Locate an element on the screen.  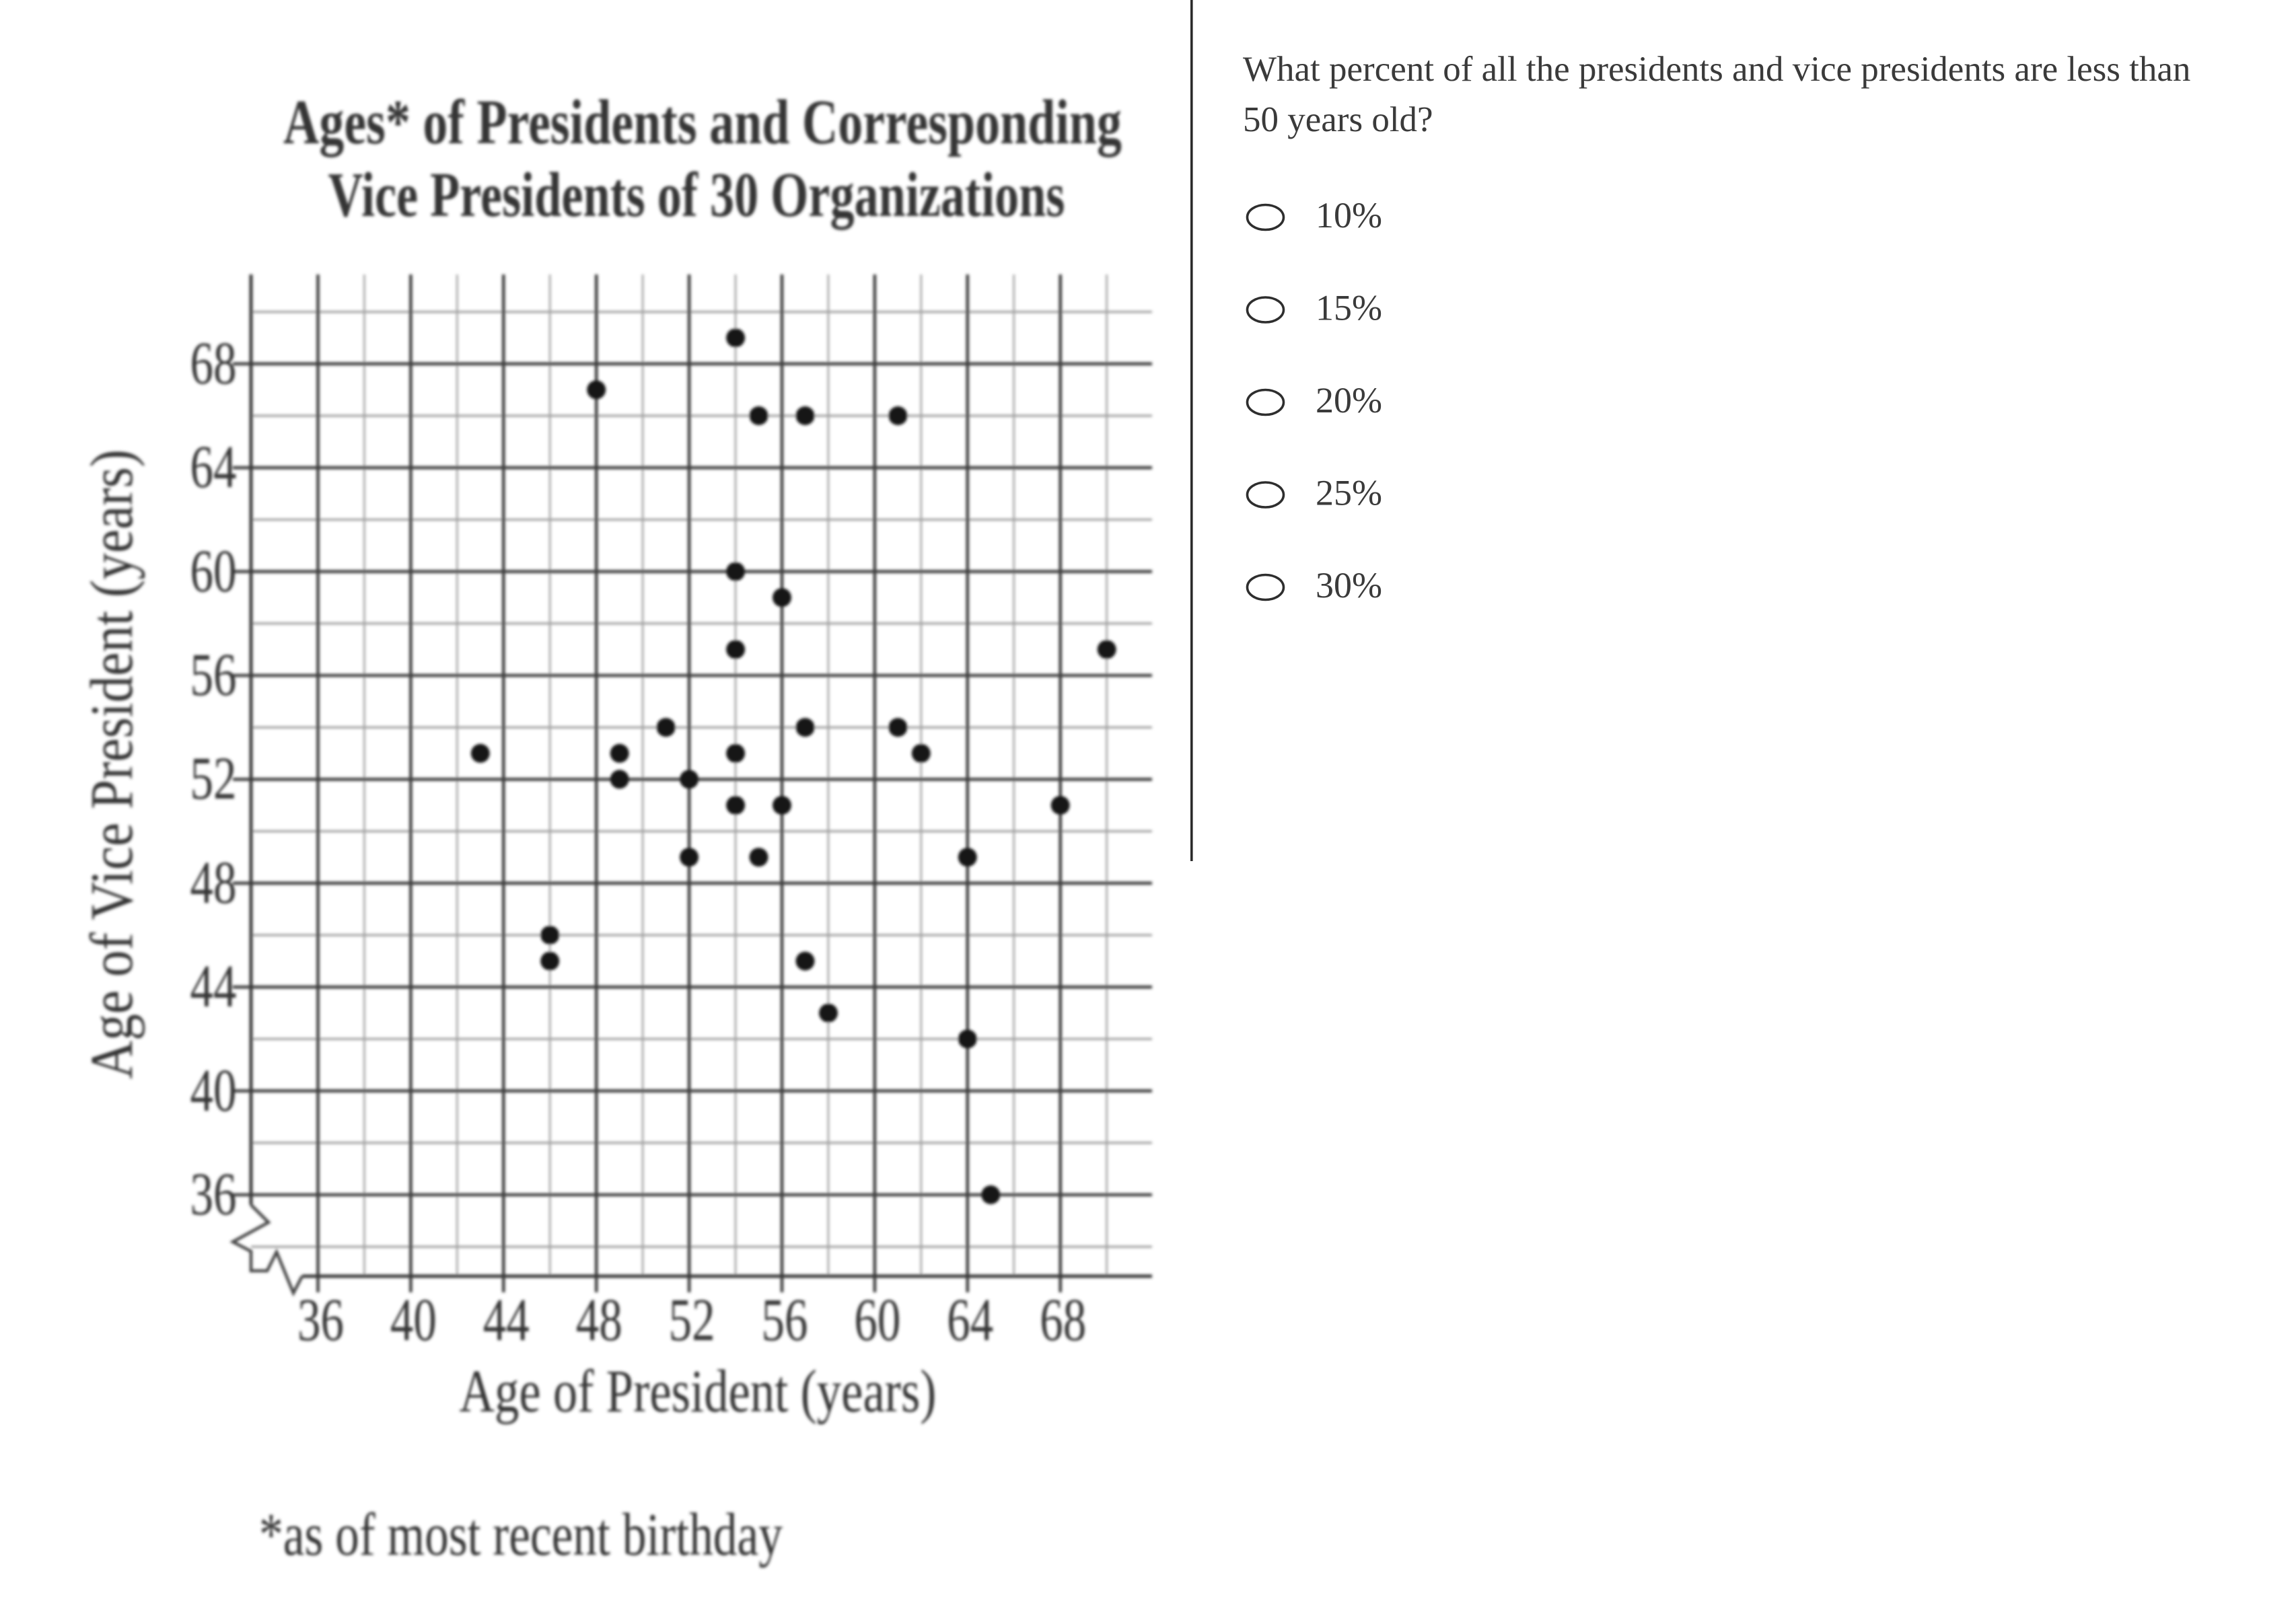
svg-text: 25% is located at coordinates (1349, 493).